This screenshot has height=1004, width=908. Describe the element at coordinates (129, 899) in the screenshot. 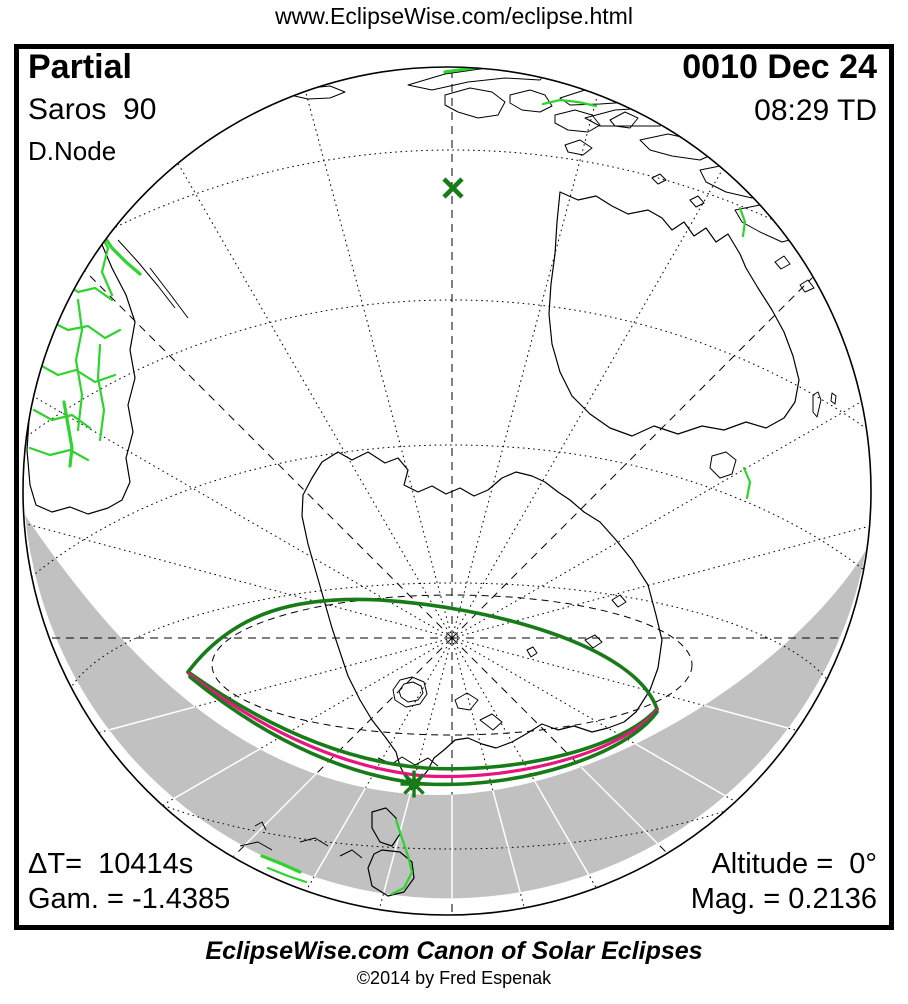

I see `gamma-label: Gam. = -1.4385` at that location.